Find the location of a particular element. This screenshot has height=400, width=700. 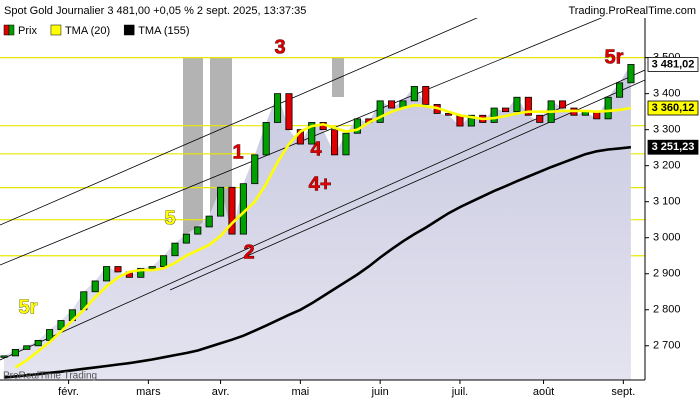

y-tick-label: 3 300 is located at coordinates (667, 130).